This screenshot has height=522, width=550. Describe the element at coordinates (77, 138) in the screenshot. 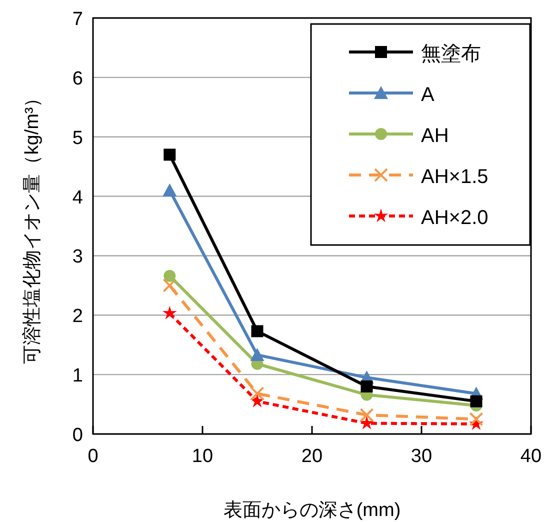

I see `y-tick-label: 5` at that location.